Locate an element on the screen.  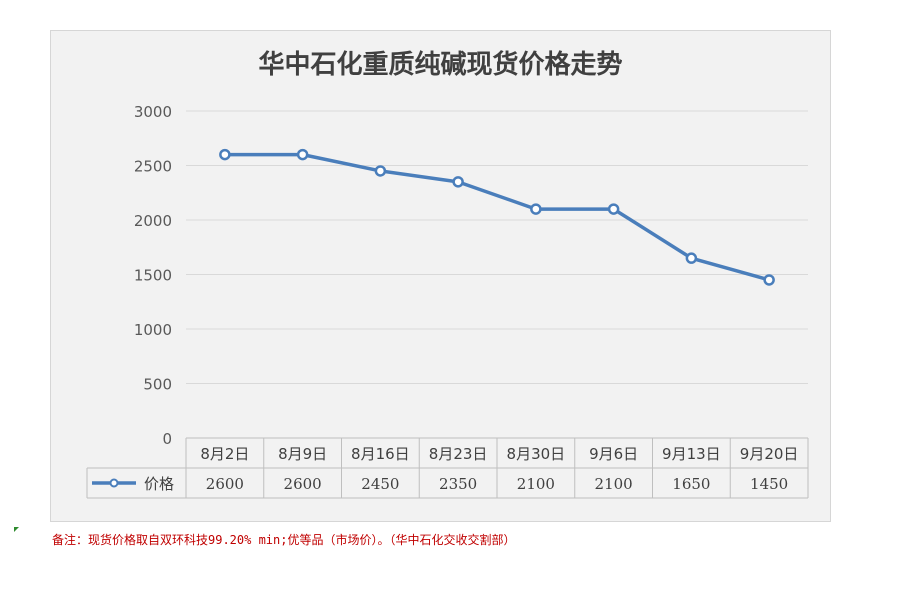
x-tick-label: 8月16日 is located at coordinates (380, 454).